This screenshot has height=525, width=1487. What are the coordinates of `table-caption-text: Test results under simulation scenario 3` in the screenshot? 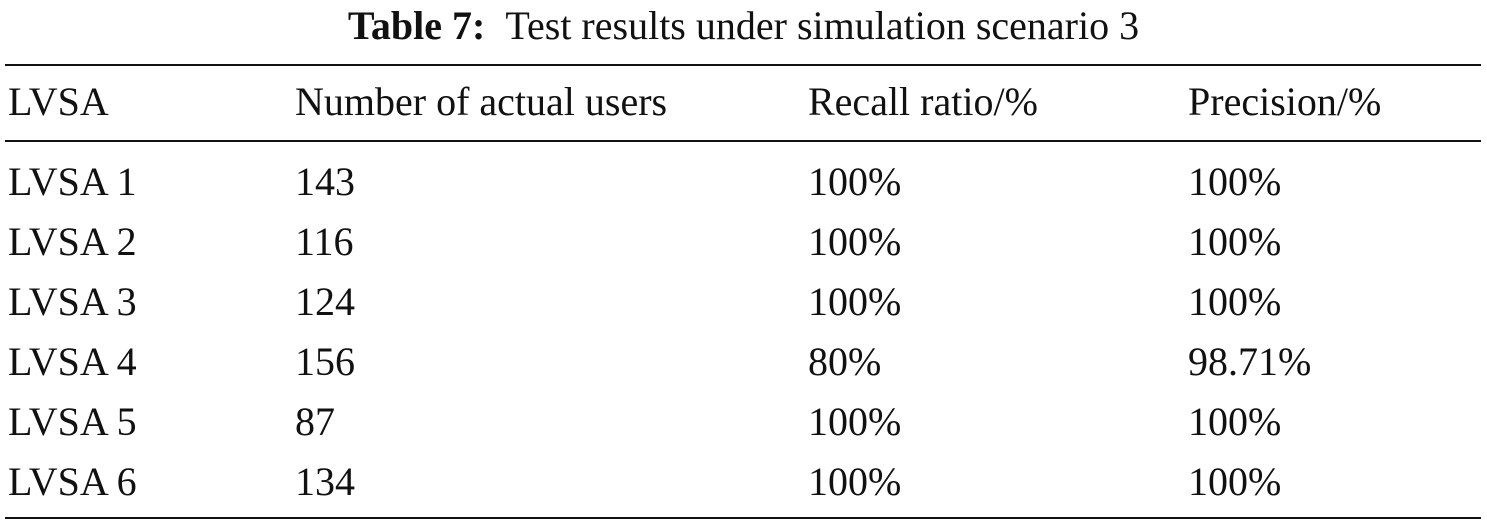 It's located at (822, 25).